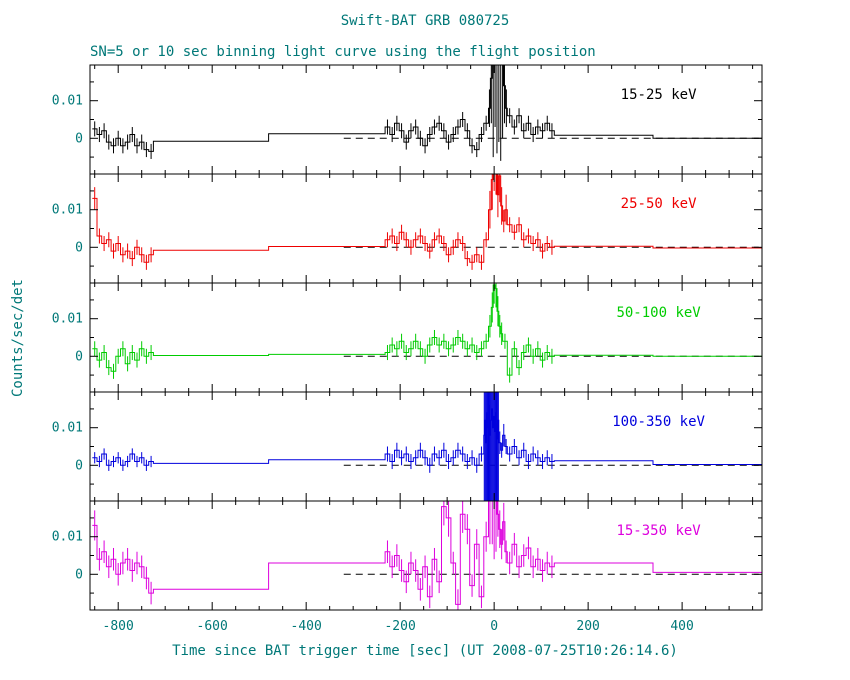 This screenshot has height=680, width=850. What do you see at coordinates (18, 338) in the screenshot?
I see `y-axis-label: Counts/sec/det` at bounding box center [18, 338].